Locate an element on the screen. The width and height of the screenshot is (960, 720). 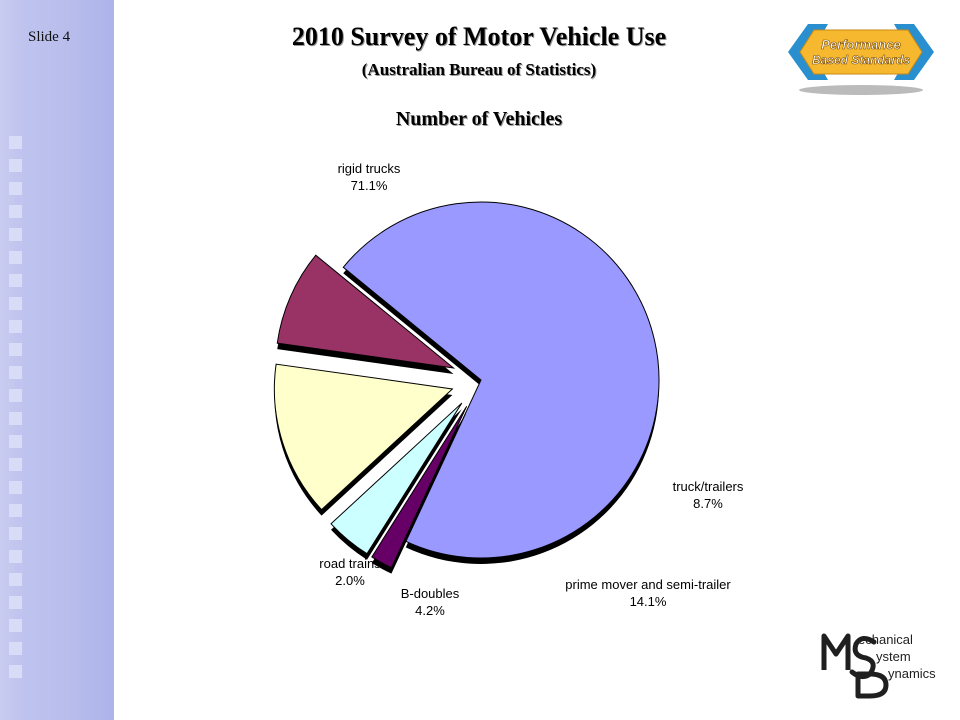
page-subtitle: (Australian Bureau of Statistics) is located at coordinates (479, 69).